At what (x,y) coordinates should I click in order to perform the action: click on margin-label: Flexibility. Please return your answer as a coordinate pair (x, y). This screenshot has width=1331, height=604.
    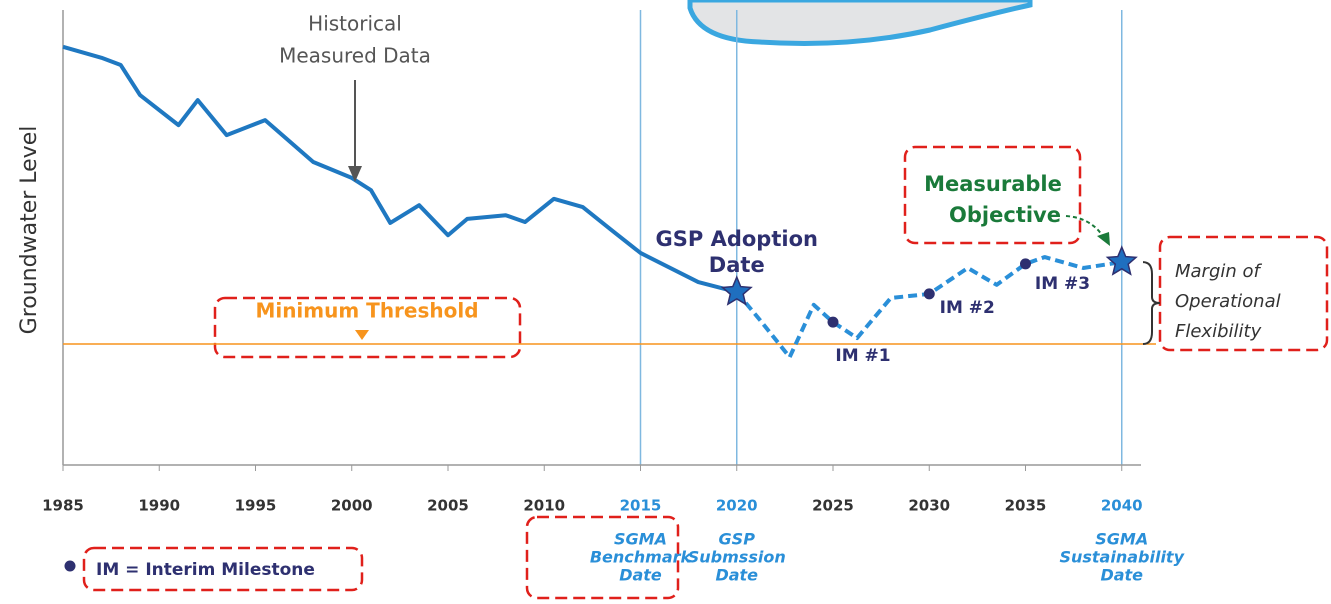
    Looking at the image, I should click on (1218, 331).